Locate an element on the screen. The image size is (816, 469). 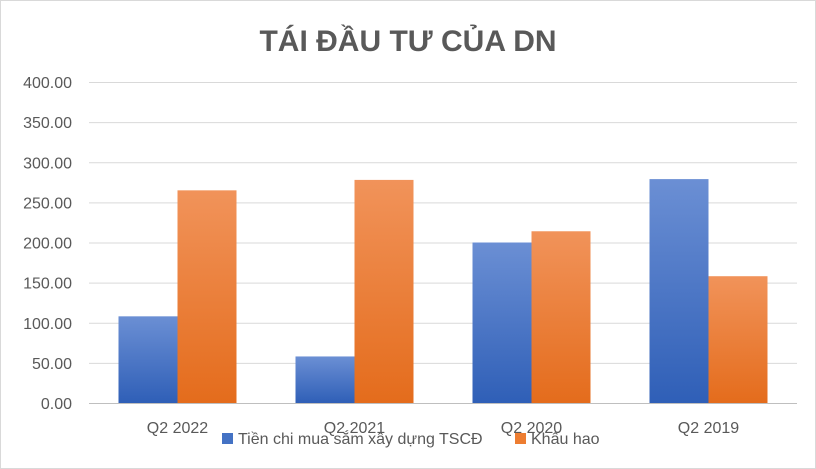
y-tick-label: 250.00 is located at coordinates (47, 203).